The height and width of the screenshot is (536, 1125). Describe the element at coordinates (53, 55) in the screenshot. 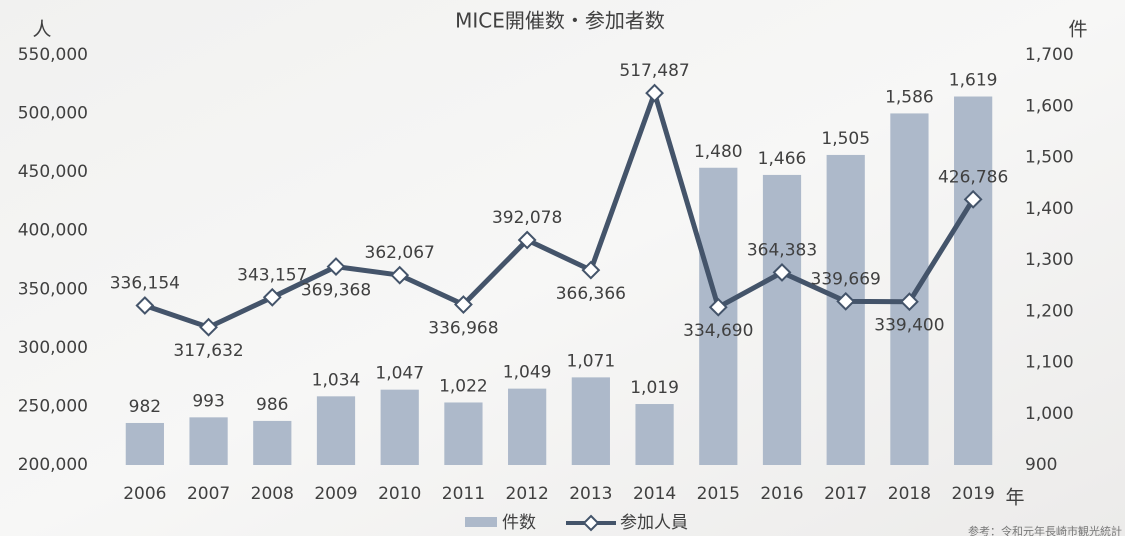

I see `y-tick-label: 550,000` at that location.